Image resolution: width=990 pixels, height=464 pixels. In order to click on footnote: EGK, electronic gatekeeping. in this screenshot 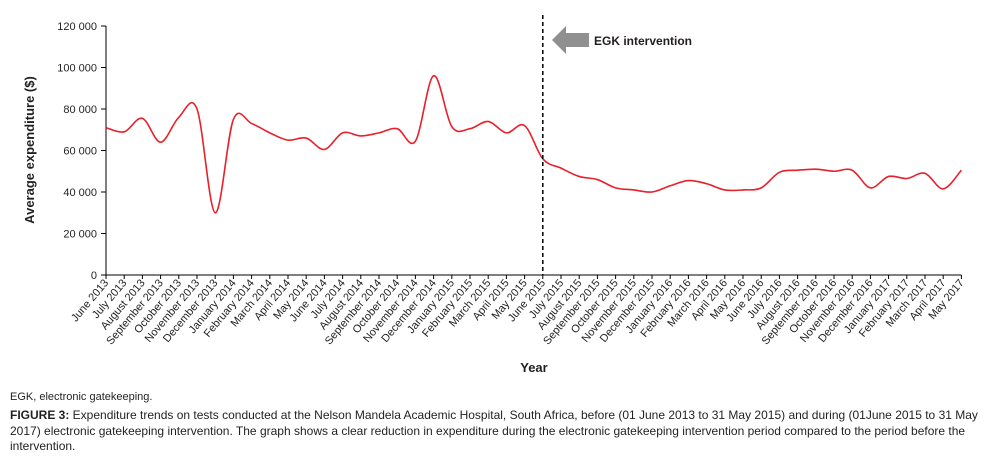, I will do `click(81, 397)`.